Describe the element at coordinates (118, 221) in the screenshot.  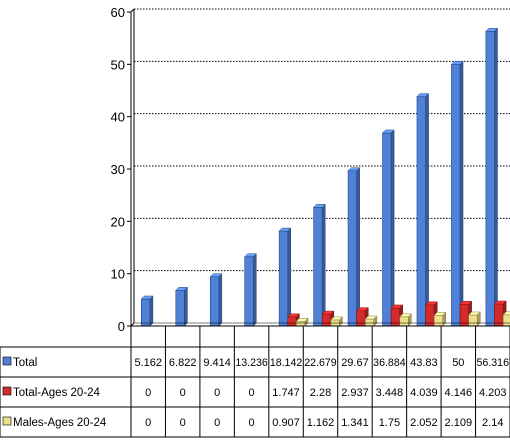
I see `y-tick-label: 20` at that location.